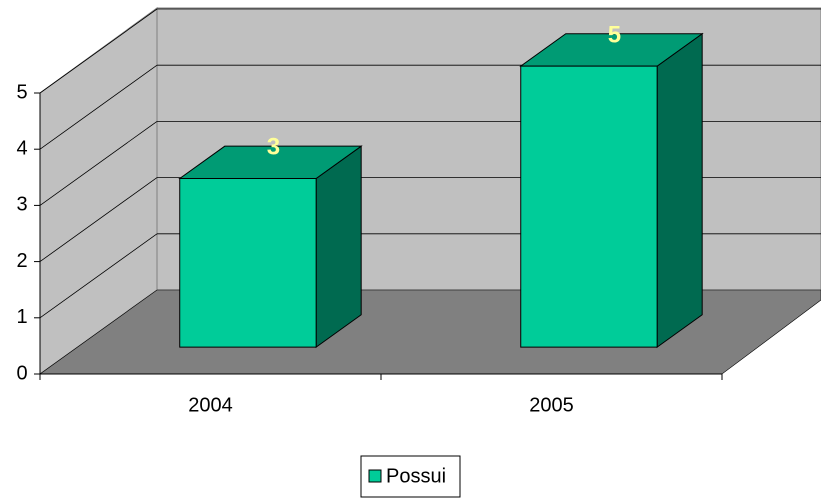  Describe the element at coordinates (614, 34) in the screenshot. I see `data-label: 5` at that location.